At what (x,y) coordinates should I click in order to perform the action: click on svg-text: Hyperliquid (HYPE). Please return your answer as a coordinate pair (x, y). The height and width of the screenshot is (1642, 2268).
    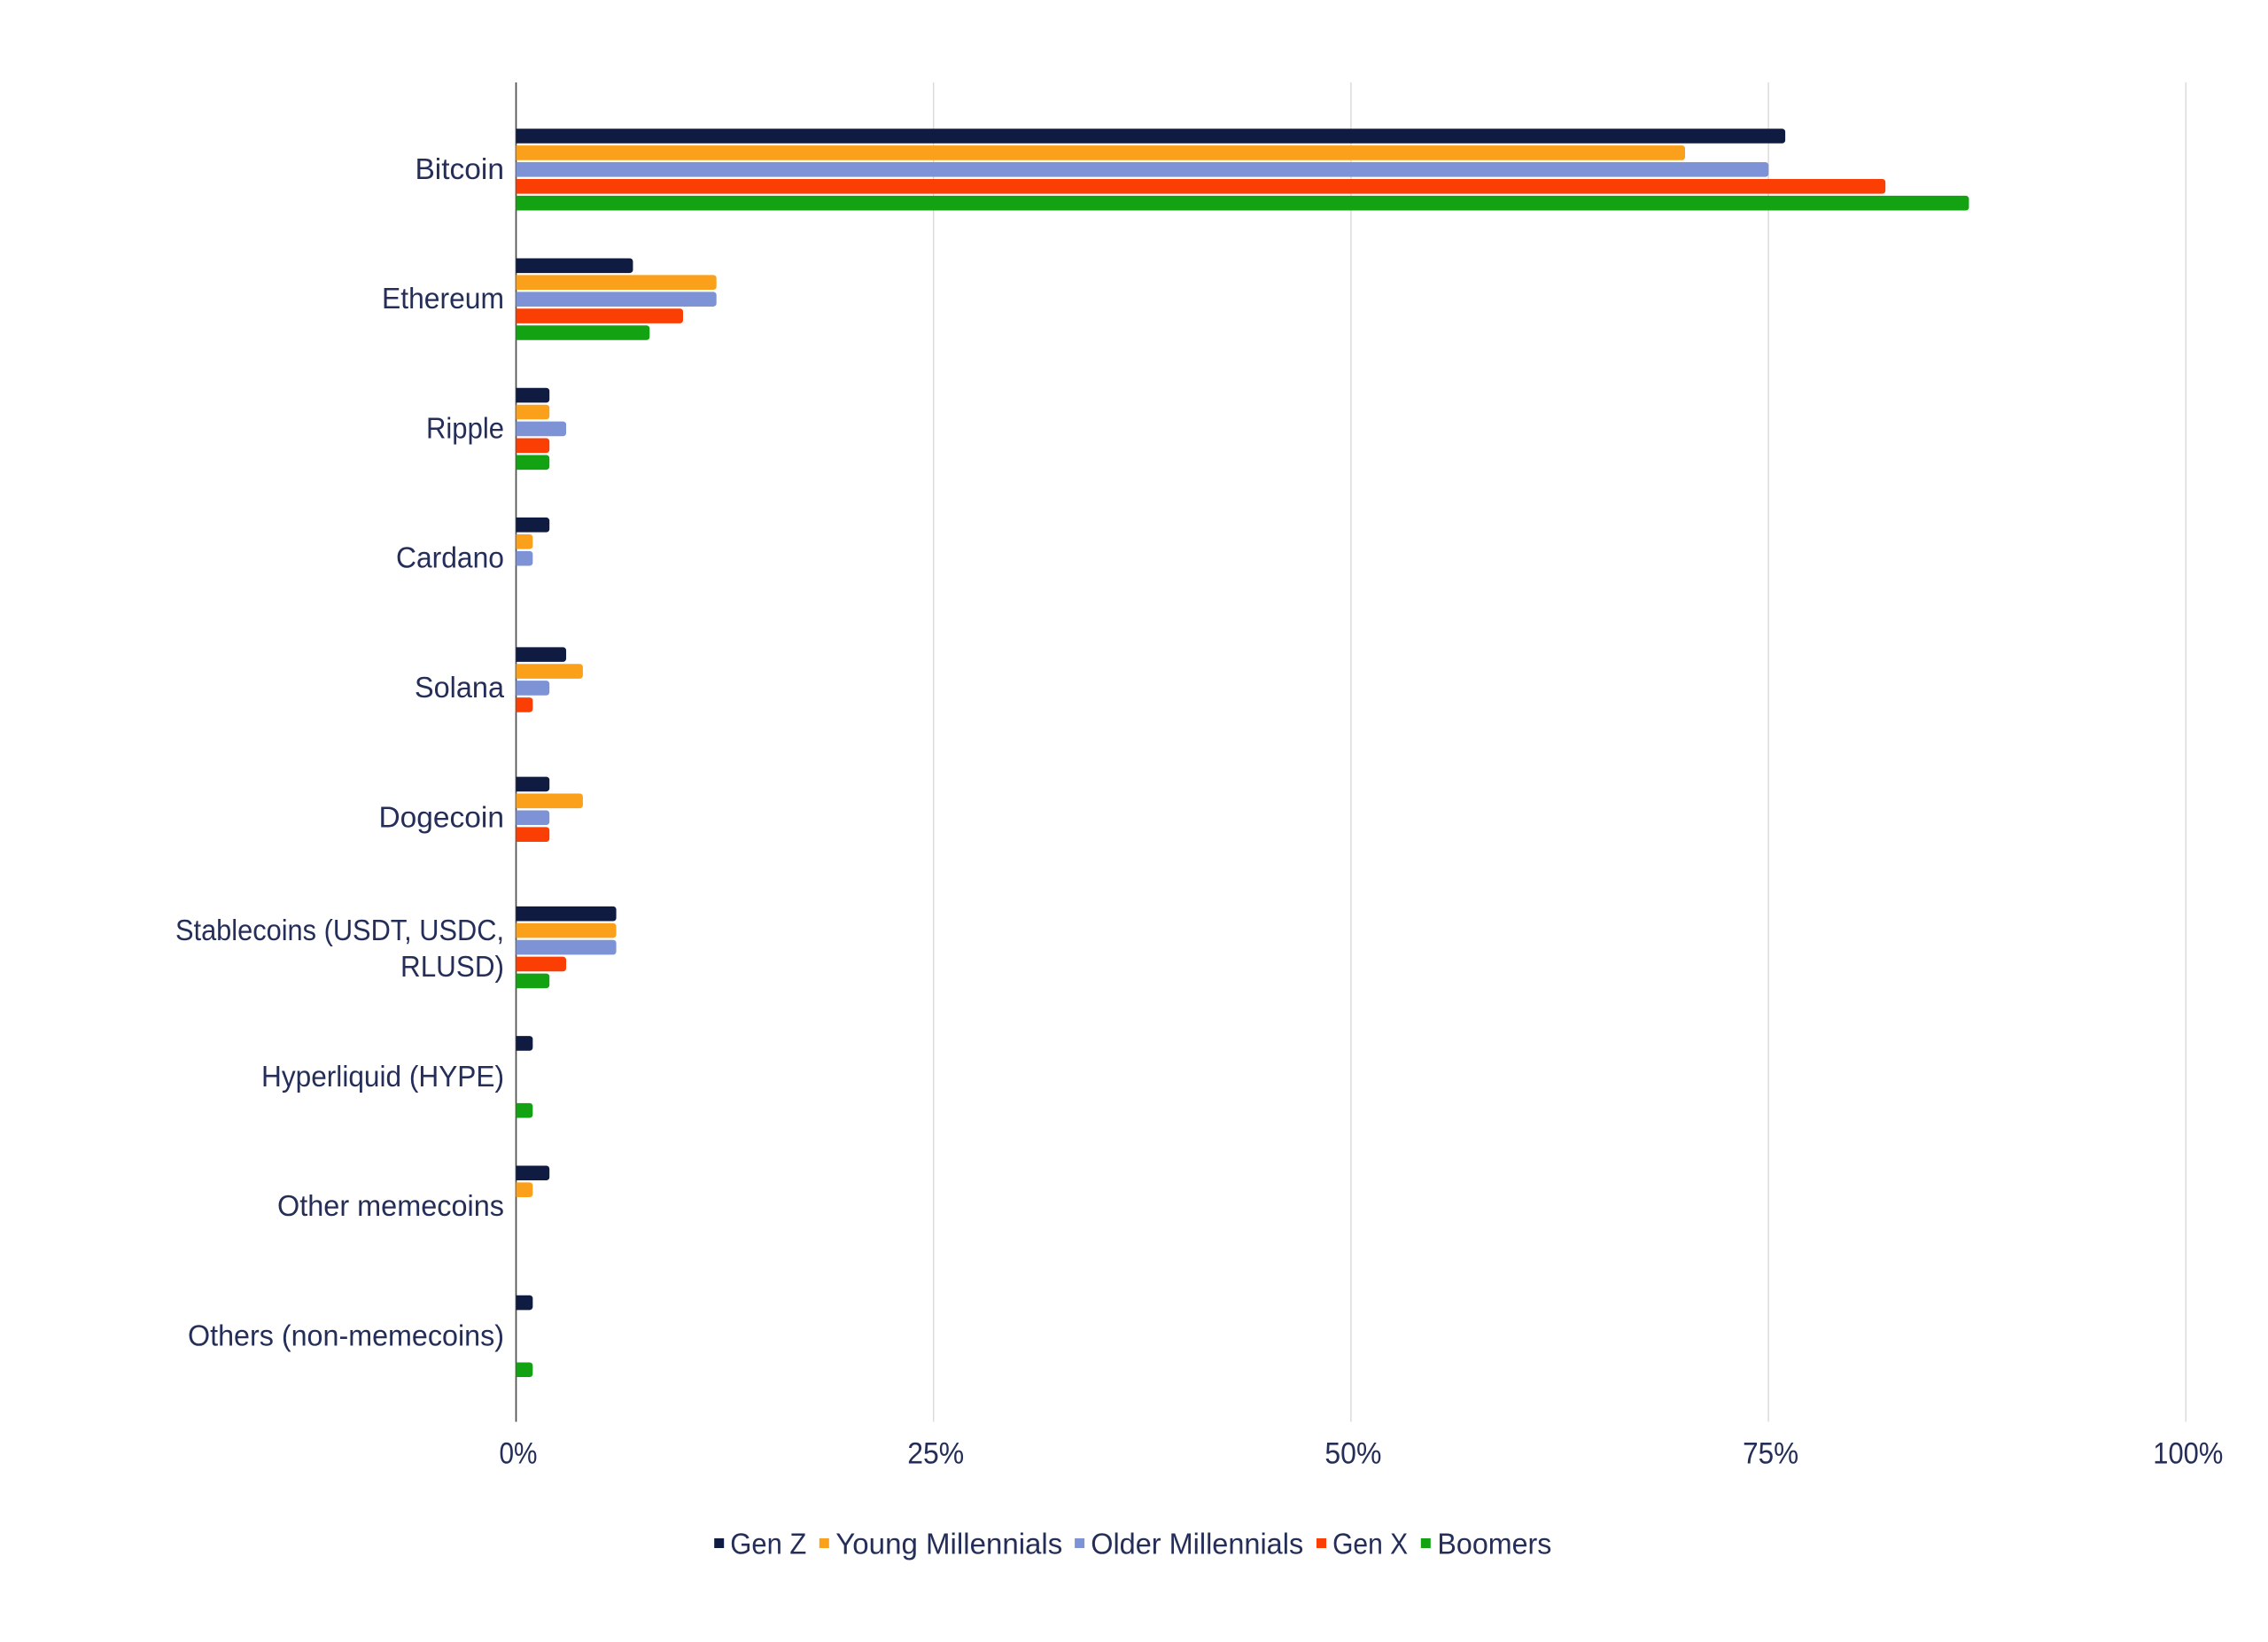
    Looking at the image, I should click on (382, 1077).